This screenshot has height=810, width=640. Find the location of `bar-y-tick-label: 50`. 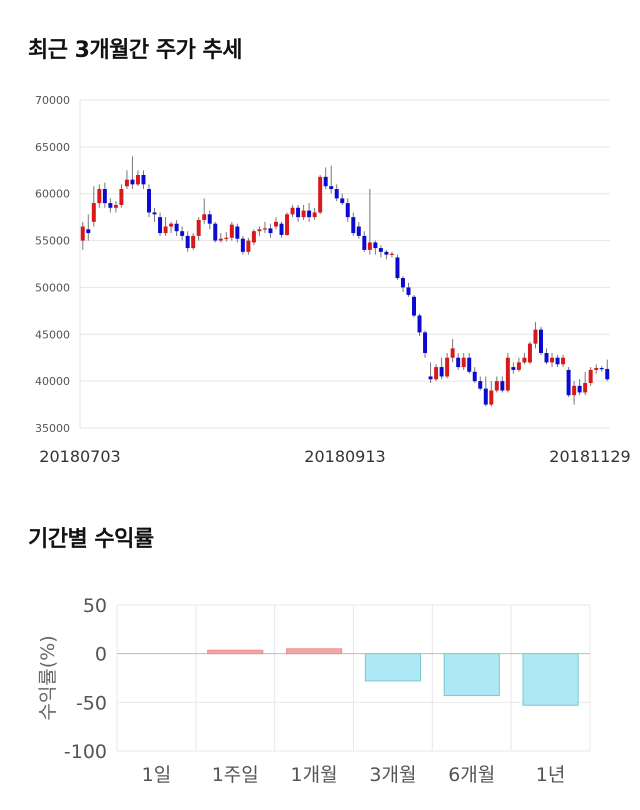

bar-y-tick-label: 50 is located at coordinates (95, 606).